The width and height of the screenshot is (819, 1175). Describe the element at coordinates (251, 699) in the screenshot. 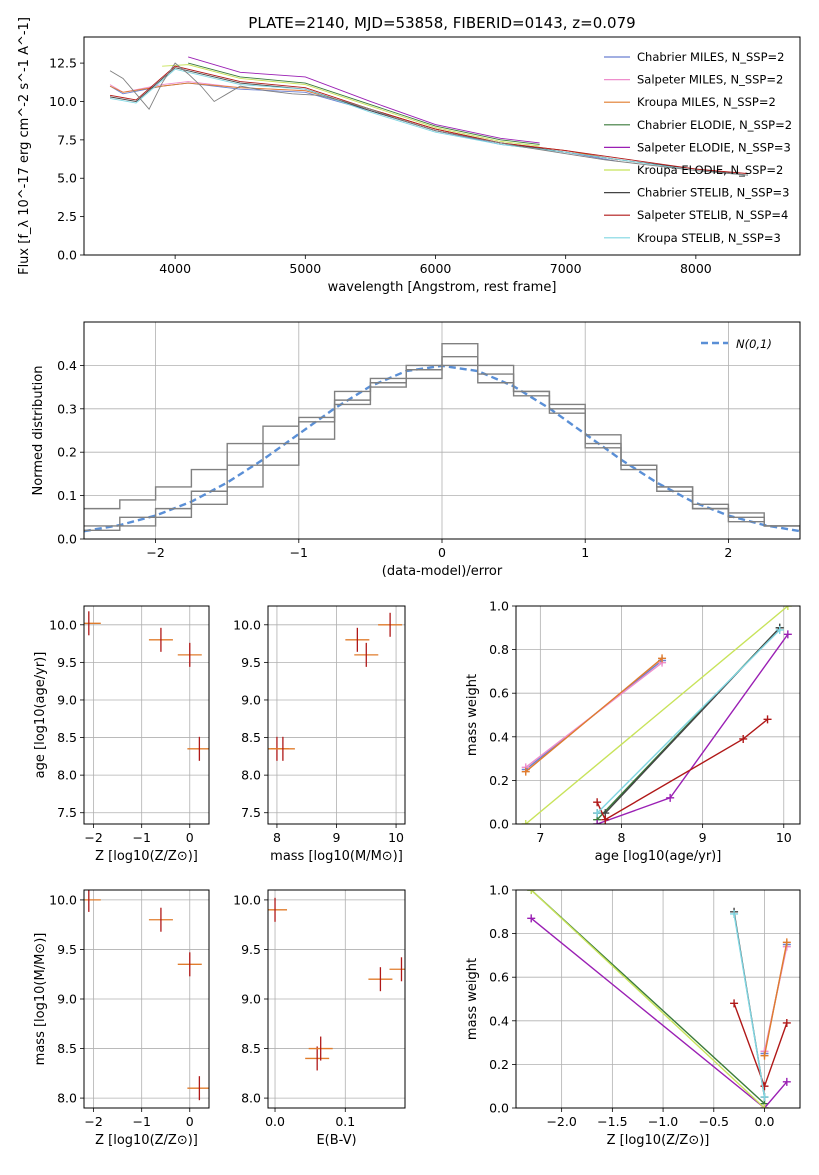

I see `age-vs-mass-ytick-label: 9.0` at that location.